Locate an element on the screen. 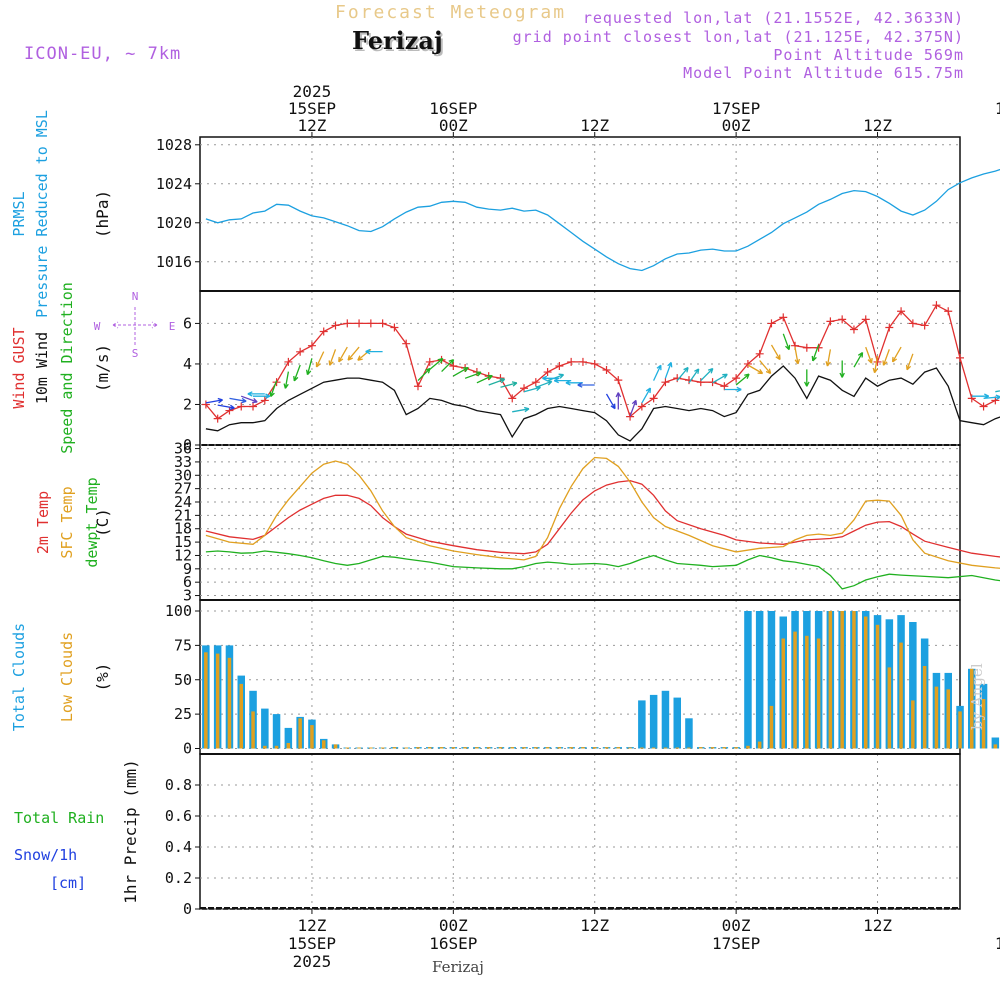  value-tick-label: 15 is located at coordinates (183, 542).